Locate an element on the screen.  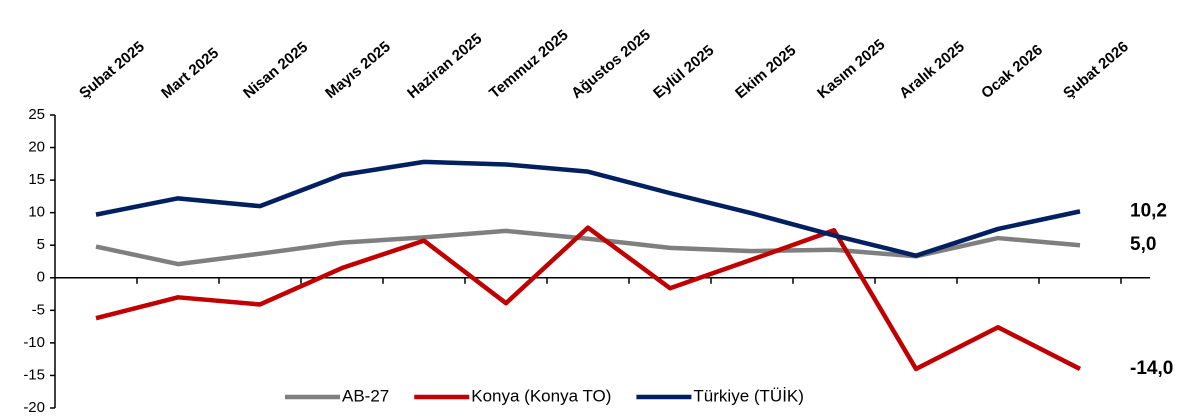
x-tick-label: Ekim 2025 is located at coordinates (765, 72).